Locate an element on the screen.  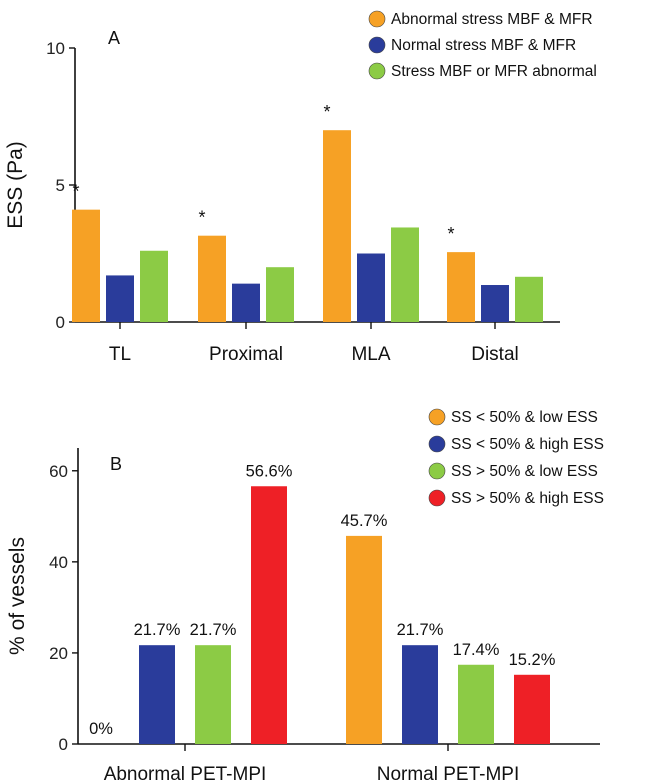
legend-label: Normal stress MBF & MFR is located at coordinates (483, 45).